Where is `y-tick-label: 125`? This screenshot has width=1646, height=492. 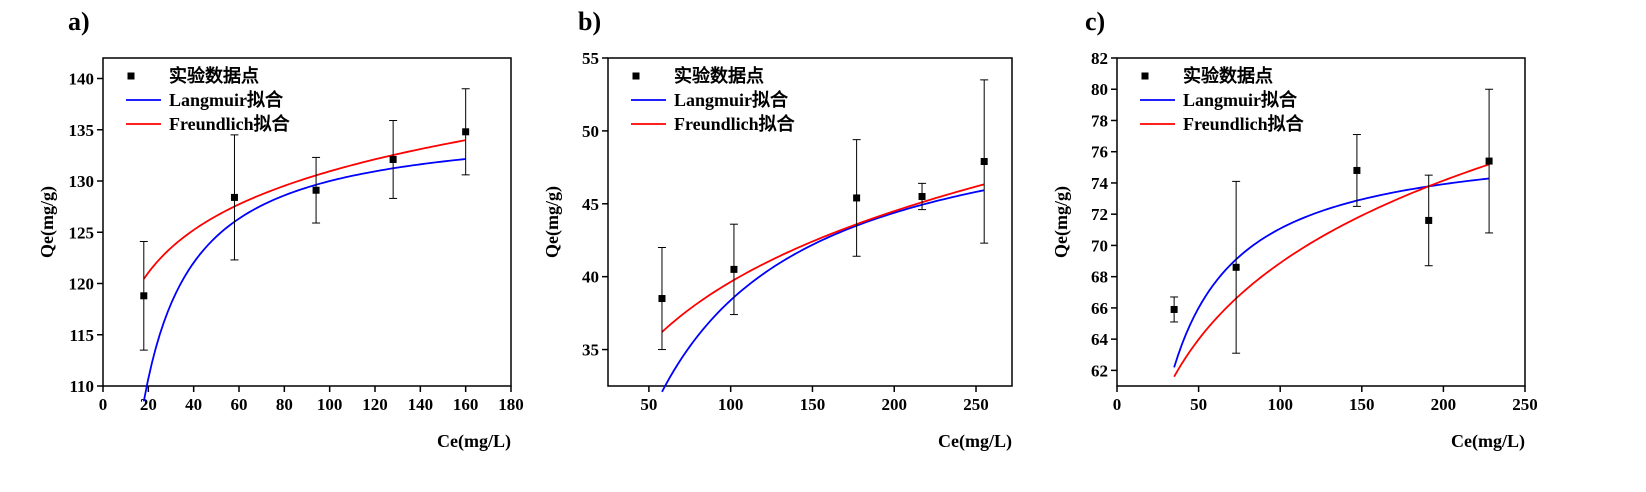
y-tick-label: 125 is located at coordinates (82, 232).